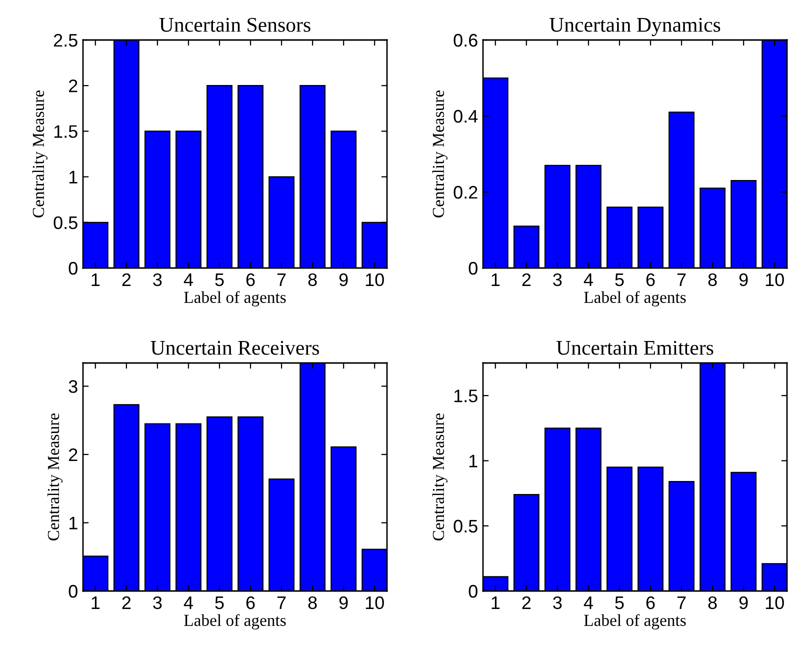 This screenshot has width=790, height=649. Describe the element at coordinates (466, 116) in the screenshot. I see `y-tick-label: 0.4` at that location.